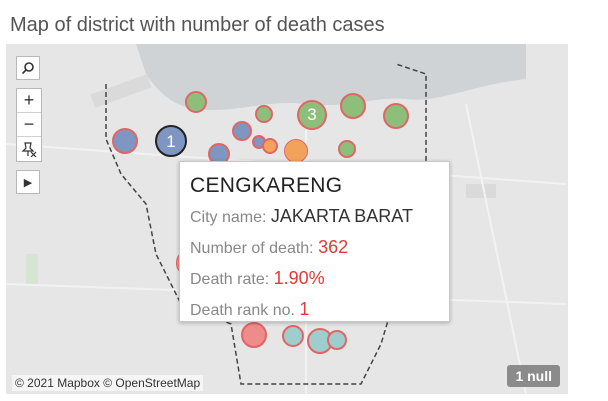 The image size is (608, 401). Describe the element at coordinates (331, 77) in the screenshot. I see `sea-area` at that location.